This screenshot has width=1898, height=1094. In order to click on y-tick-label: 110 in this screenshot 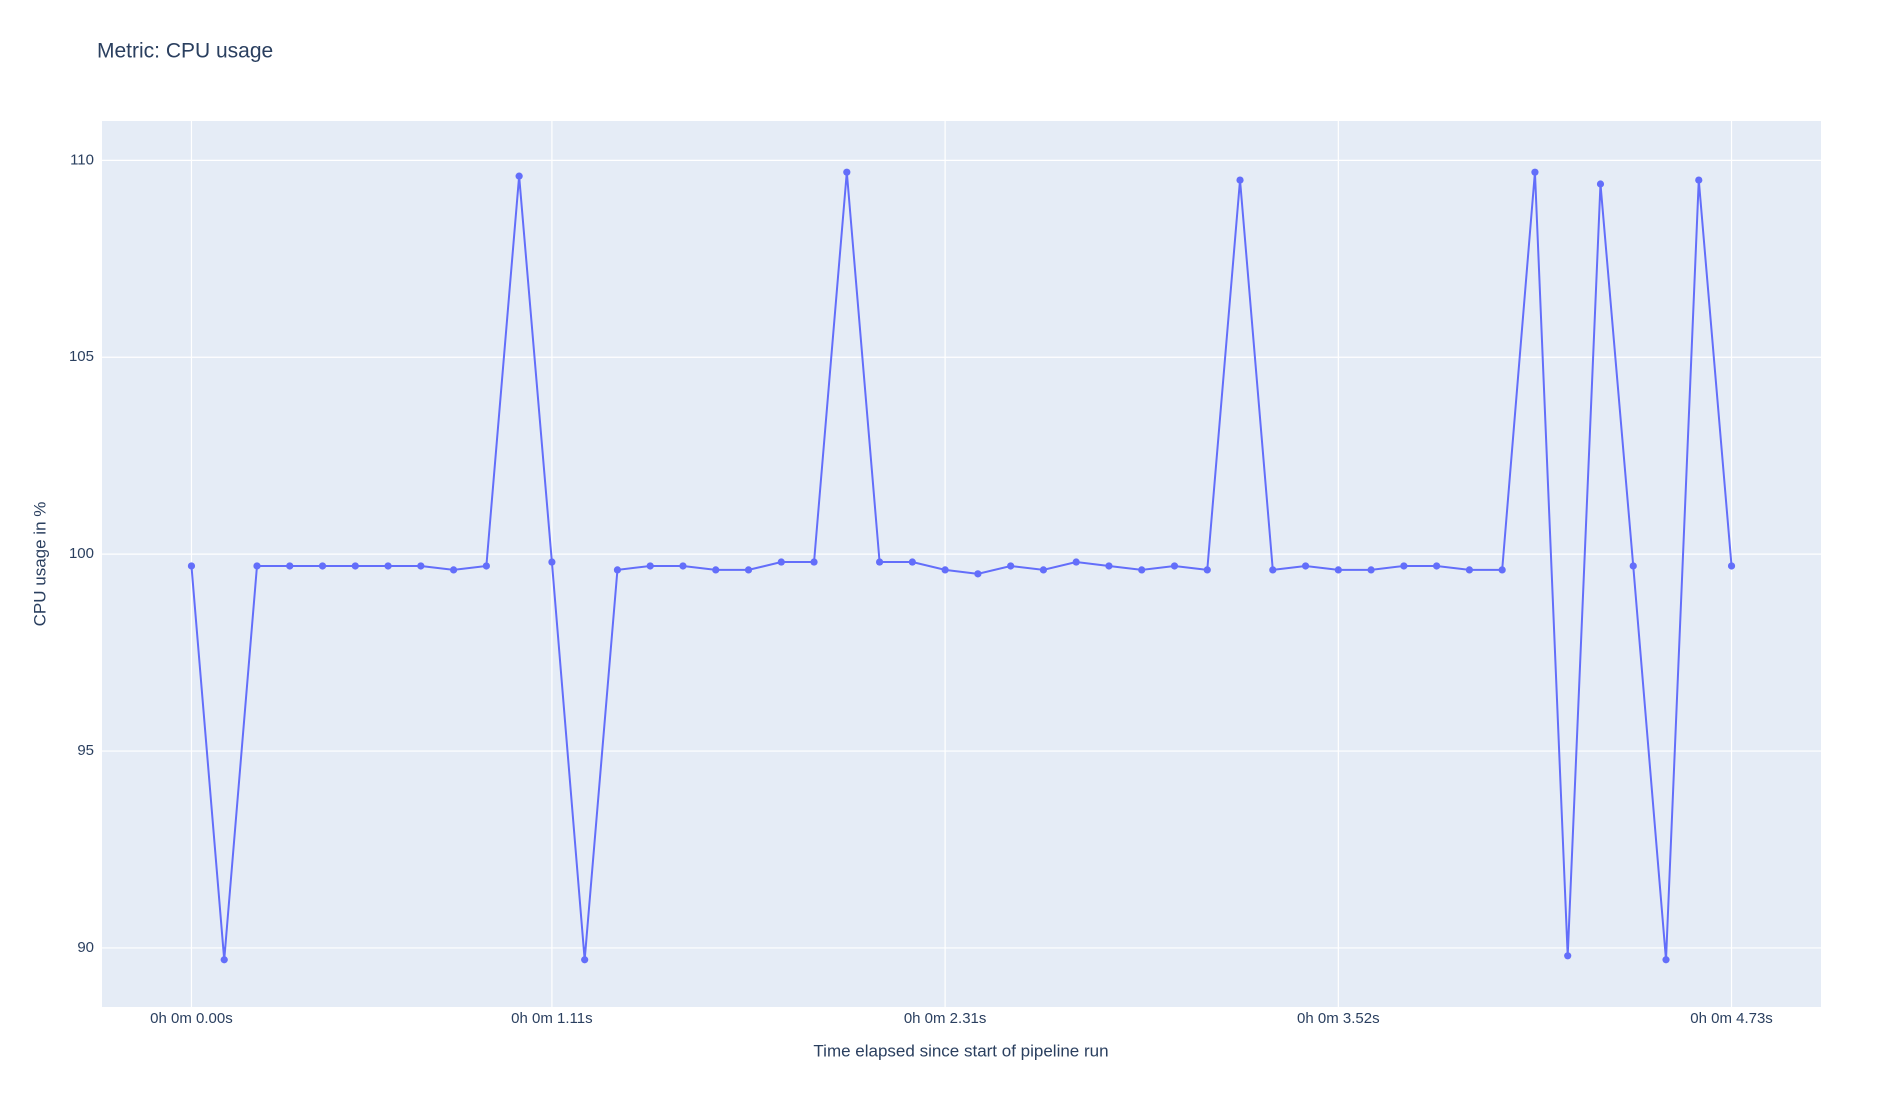, I will do `click(82, 159)`.